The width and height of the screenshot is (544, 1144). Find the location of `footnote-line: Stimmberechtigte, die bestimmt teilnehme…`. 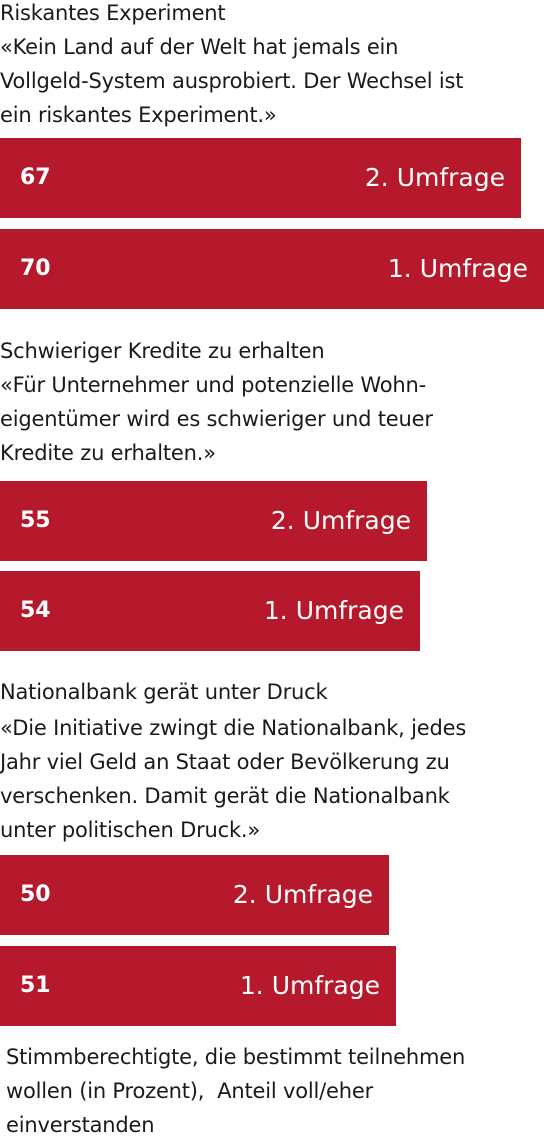

footnote-line: Stimmberechtigte, die bestimmt teilnehme… is located at coordinates (236, 1057).